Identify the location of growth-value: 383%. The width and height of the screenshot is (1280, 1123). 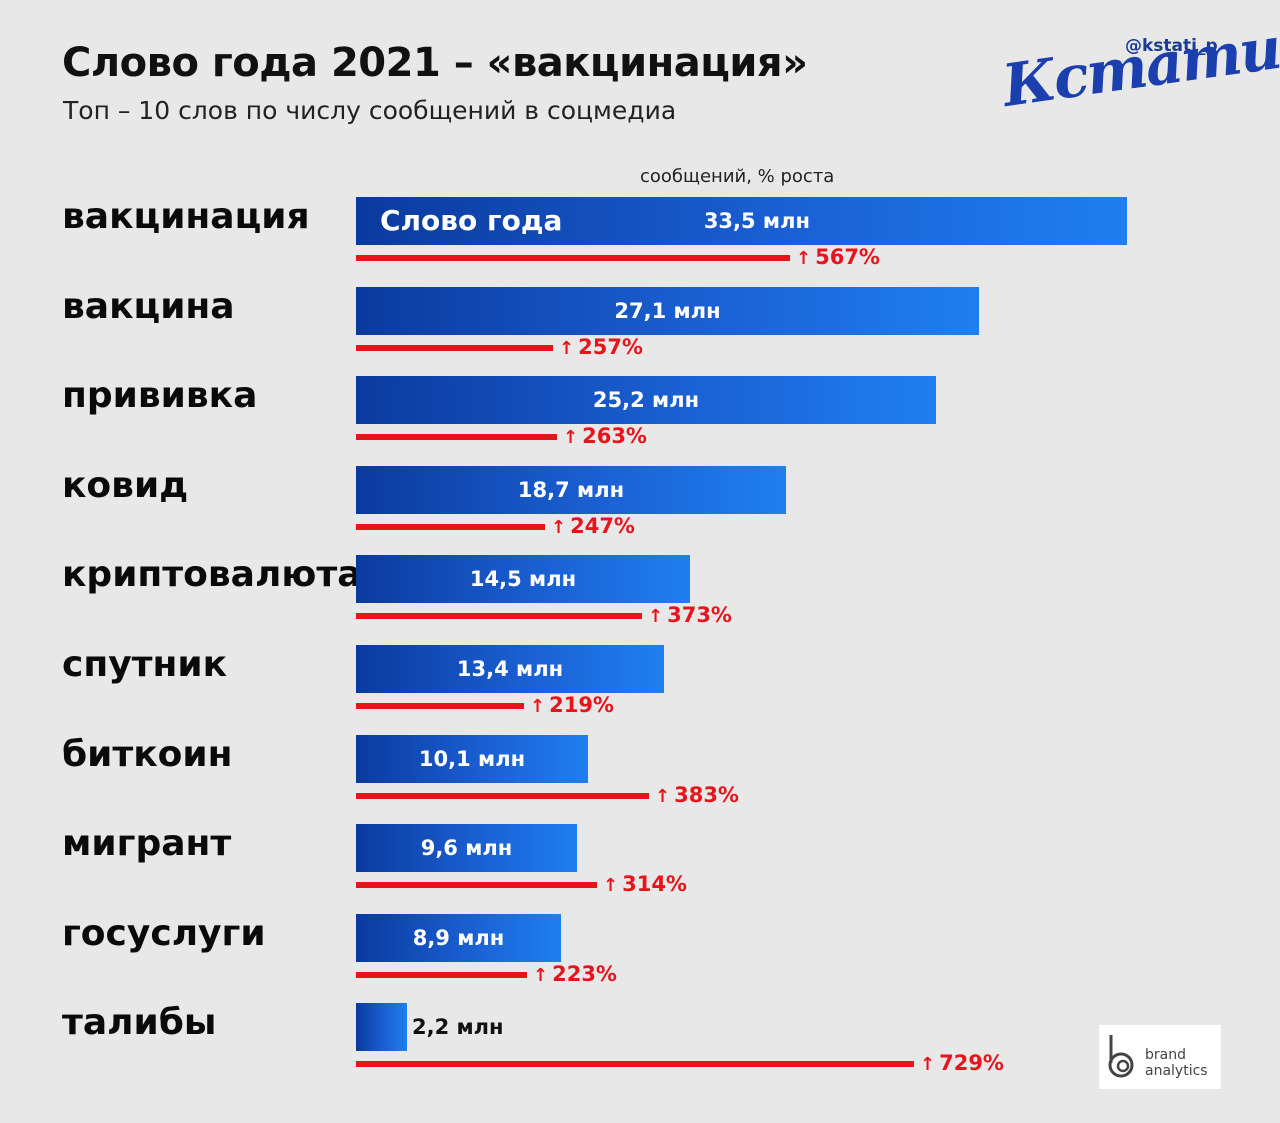
(706, 795).